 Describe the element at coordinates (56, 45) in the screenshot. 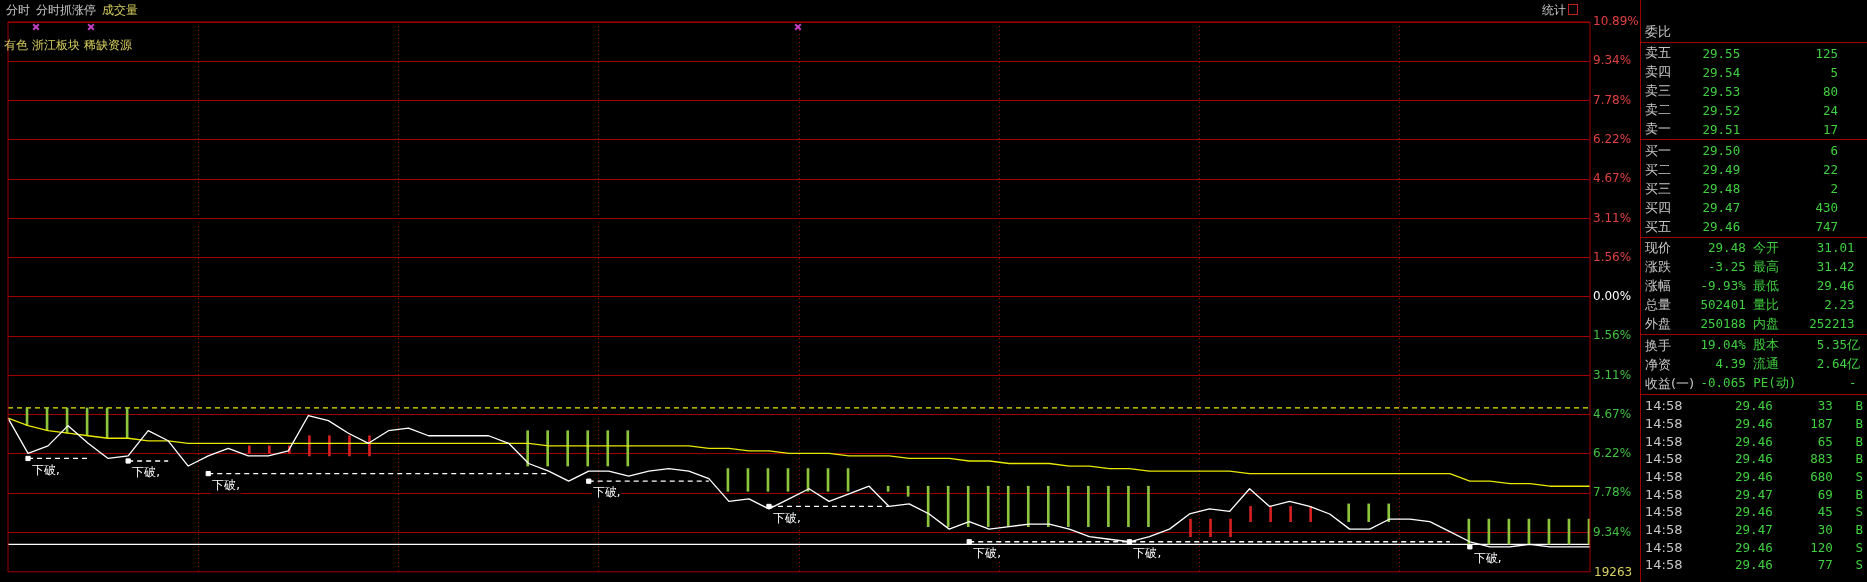

I see `annotation: 浙江板块` at that location.